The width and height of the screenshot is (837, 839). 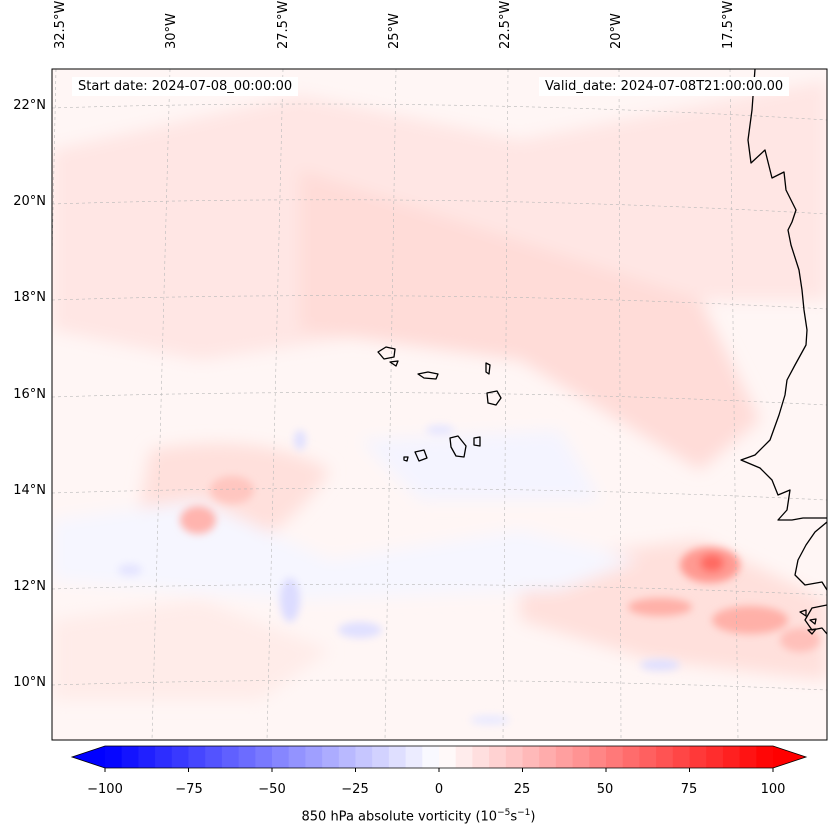 I want to click on island-brava, so click(x=406, y=459).